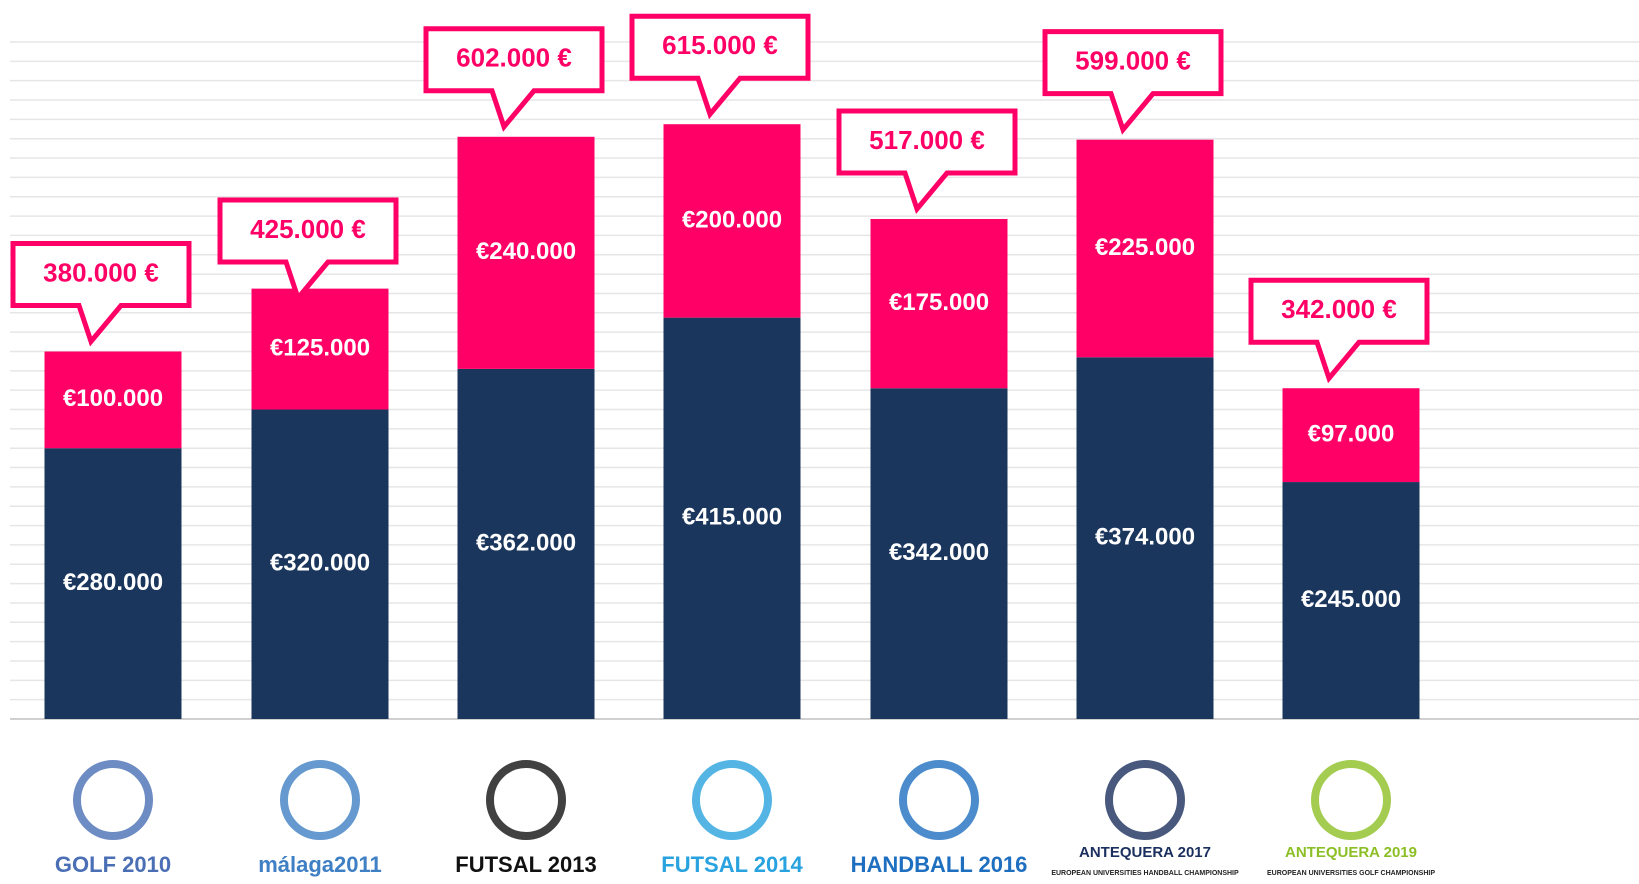  What do you see at coordinates (1351, 873) in the screenshot?
I see `logo-subtitle: EUROPEAN UNIVERSITIES GOLF CHAMPIONSHIP` at bounding box center [1351, 873].